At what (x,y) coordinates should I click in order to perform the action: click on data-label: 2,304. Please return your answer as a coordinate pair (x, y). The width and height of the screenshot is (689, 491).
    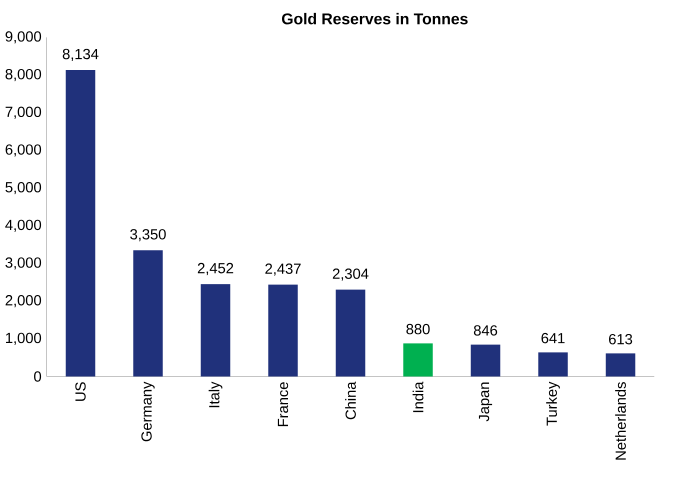
    Looking at the image, I should click on (350, 274).